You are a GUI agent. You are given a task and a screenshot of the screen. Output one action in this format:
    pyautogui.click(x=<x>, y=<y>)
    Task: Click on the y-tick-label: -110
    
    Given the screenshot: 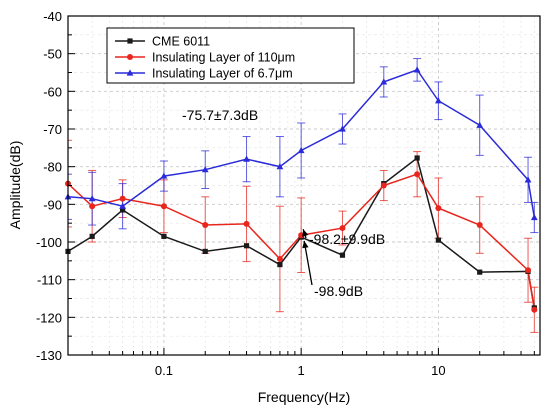 What is the action you would take?
    pyautogui.click(x=49, y=280)
    